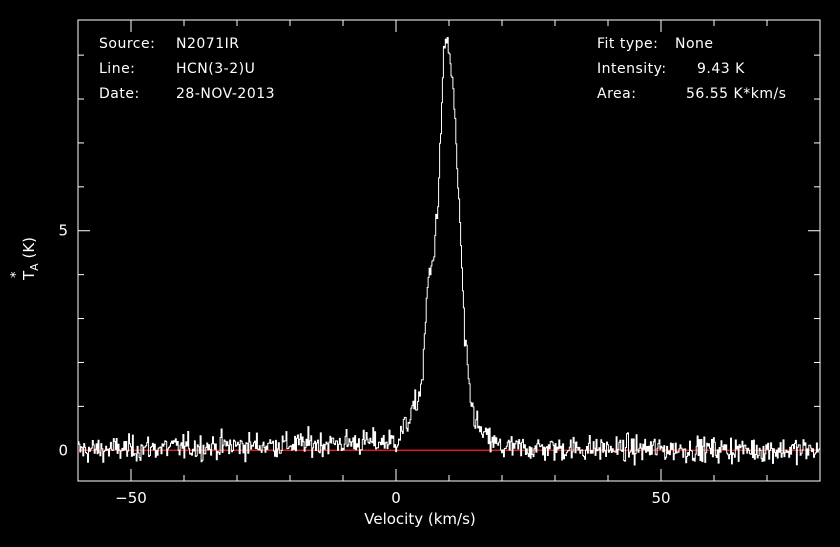 This screenshot has height=547, width=840. What do you see at coordinates (216, 69) in the screenshot?
I see `line-value: HCN(3-2)U` at bounding box center [216, 69].